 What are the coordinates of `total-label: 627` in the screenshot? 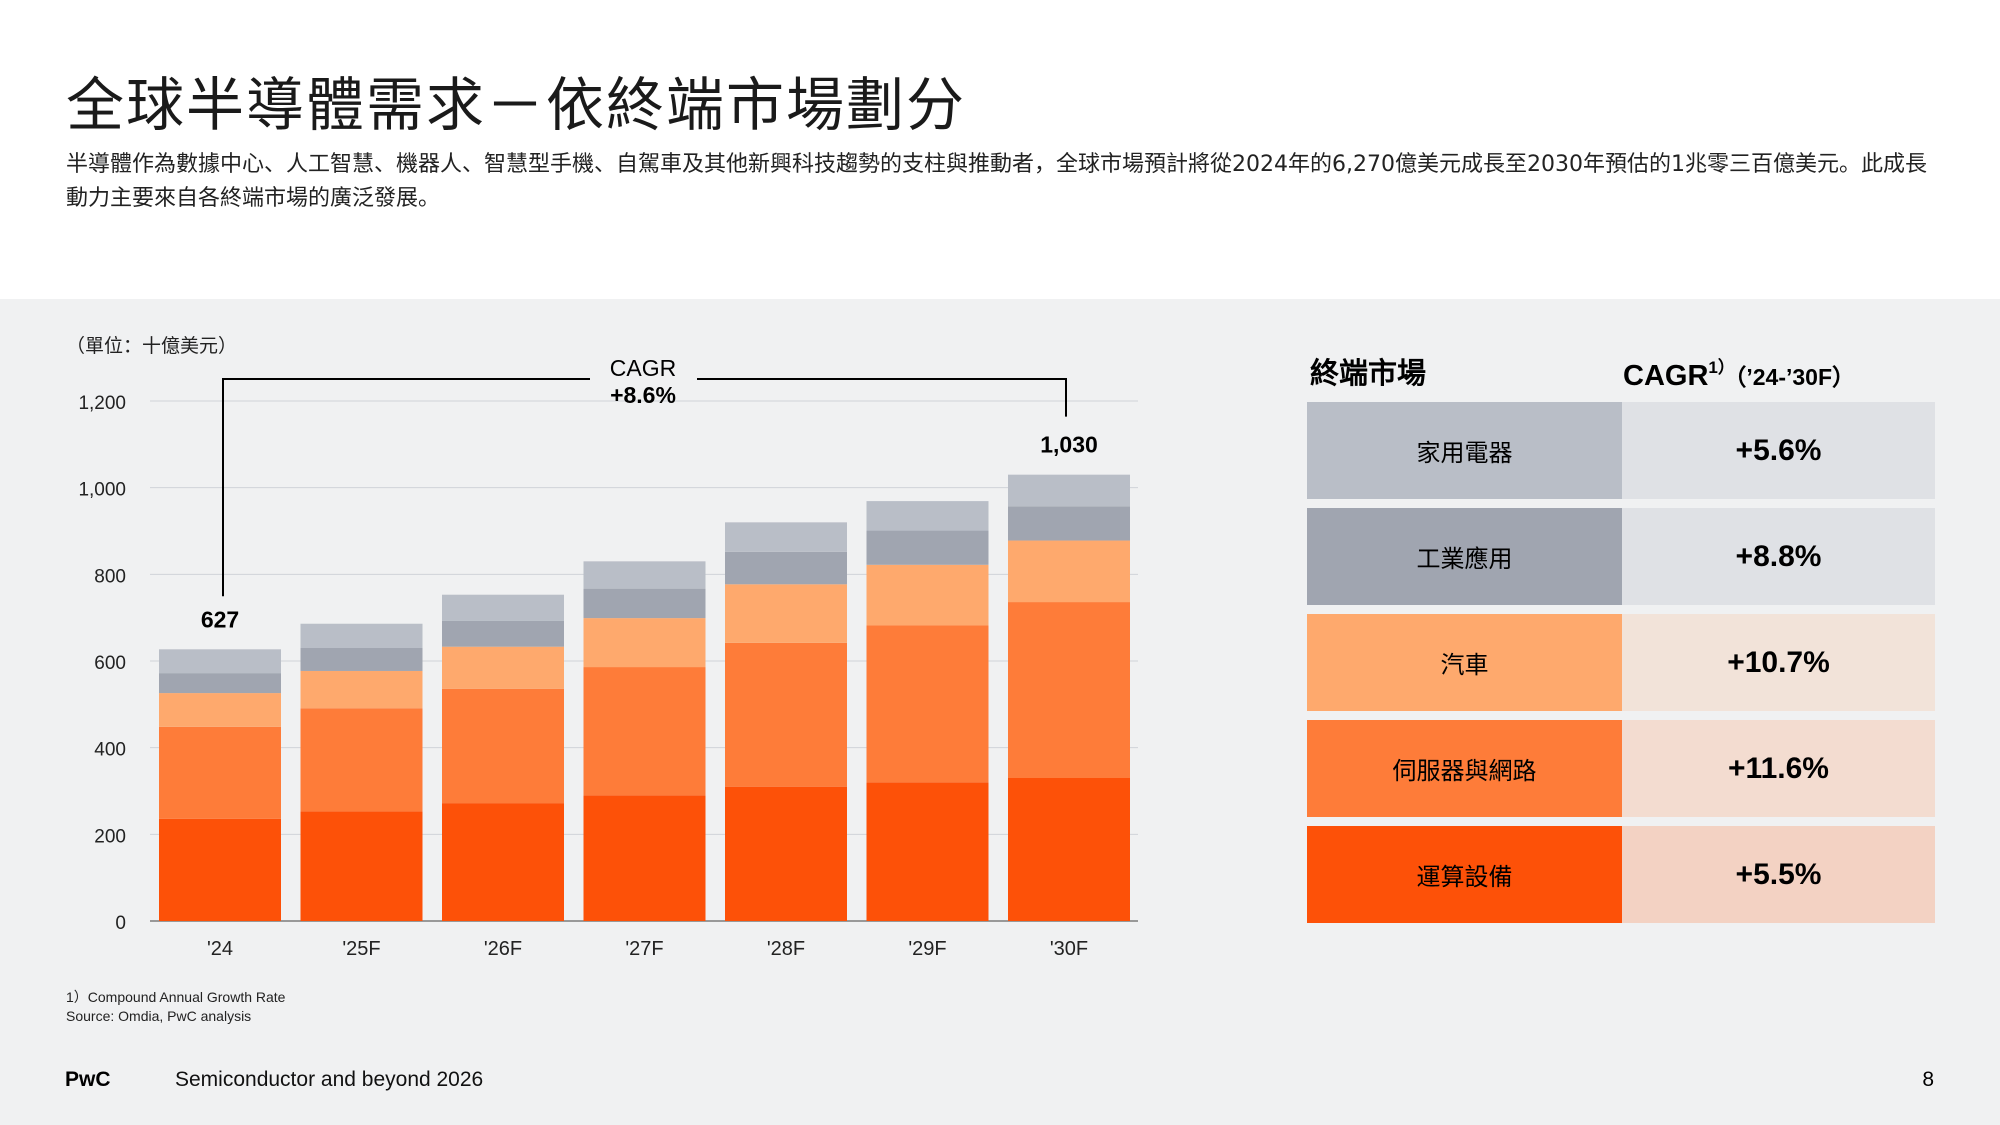 It's located at (220, 619).